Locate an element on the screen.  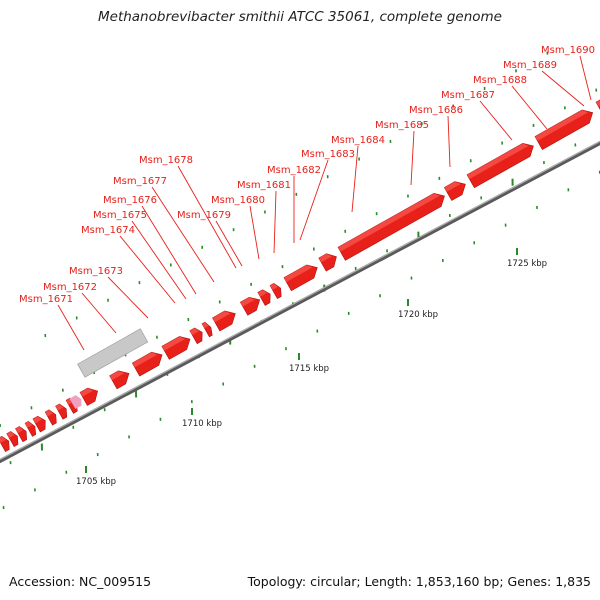
gene-label: Msm_1675 is located at coordinates (120, 215).